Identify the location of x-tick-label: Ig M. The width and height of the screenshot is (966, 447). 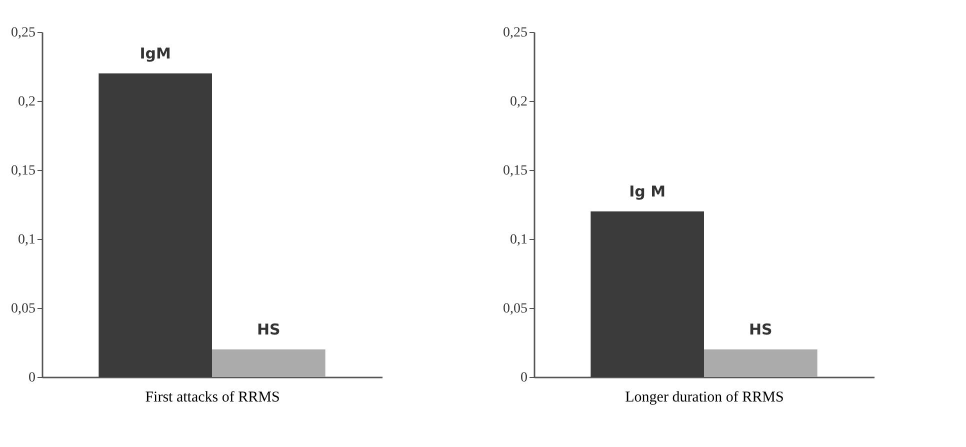
(647, 191).